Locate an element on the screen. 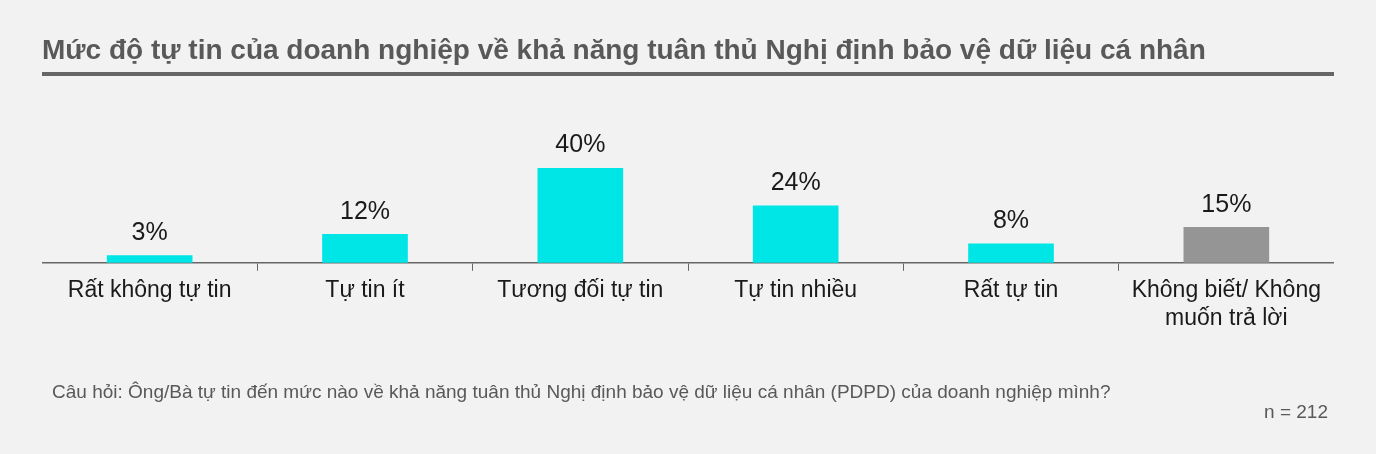 Image resolution: width=1376 pixels, height=454 pixels. x-tick-label: Tự tin ít is located at coordinates (365, 288).